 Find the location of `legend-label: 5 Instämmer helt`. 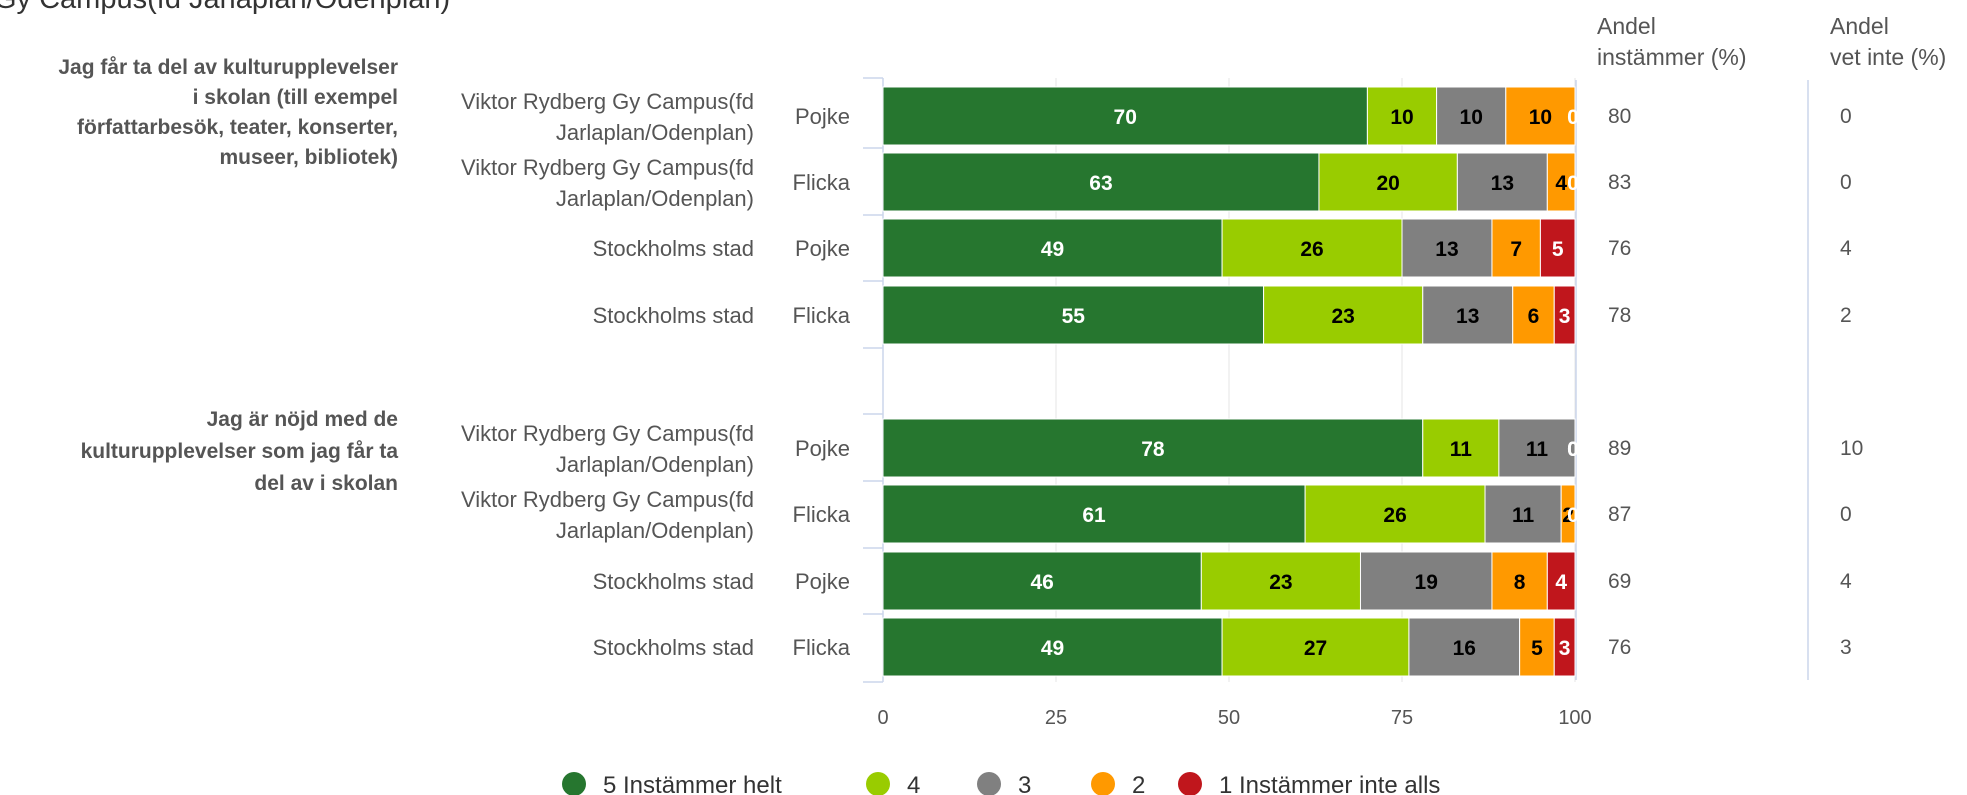

legend-label: 5 Instämmer helt is located at coordinates (692, 783).